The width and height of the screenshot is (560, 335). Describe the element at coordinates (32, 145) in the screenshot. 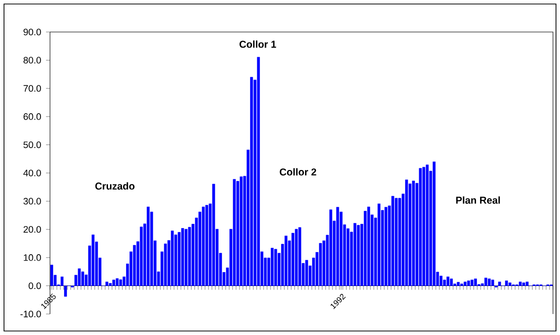

I see `y-tick-label: 50.0` at that location.